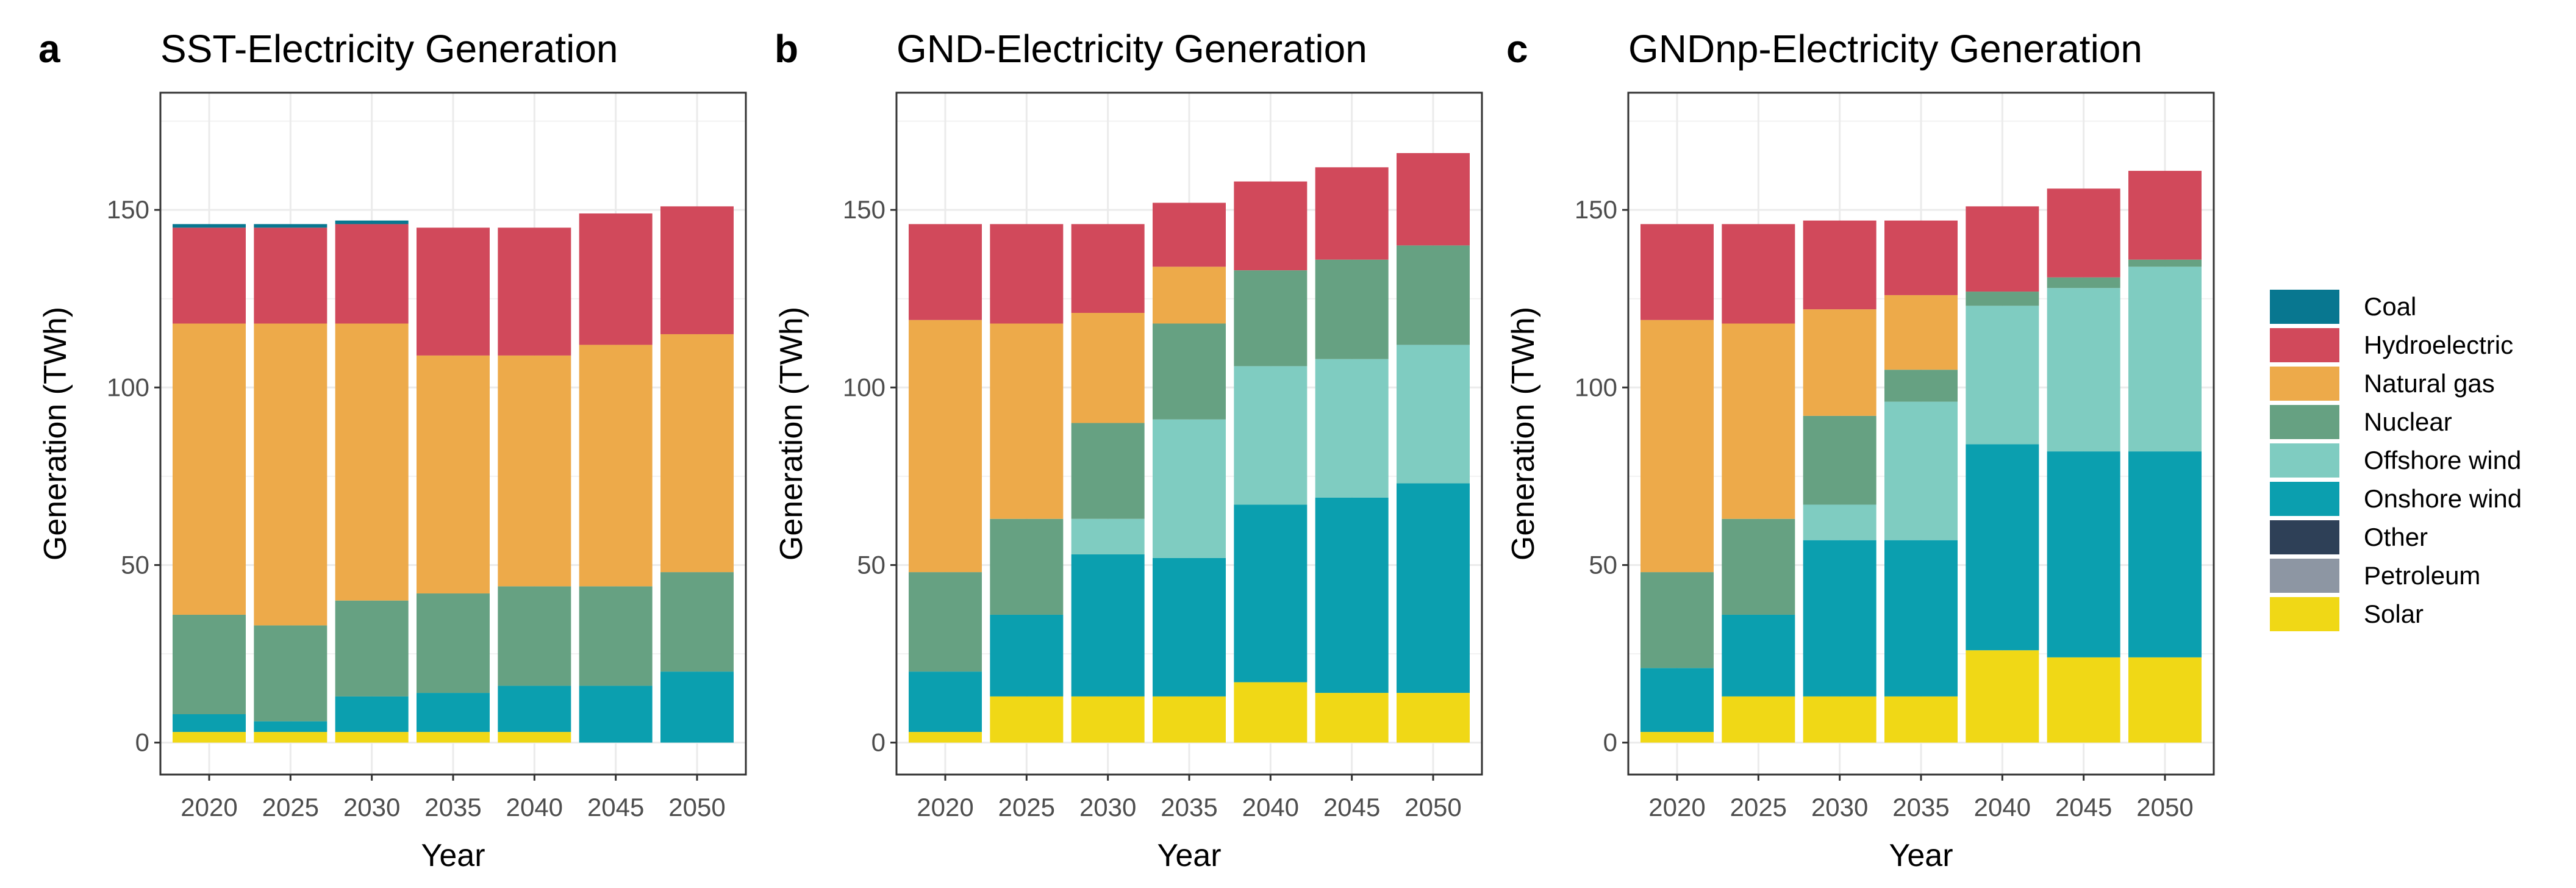  Describe the element at coordinates (1270, 807) in the screenshot. I see `x-tick-label: 2040` at that location.